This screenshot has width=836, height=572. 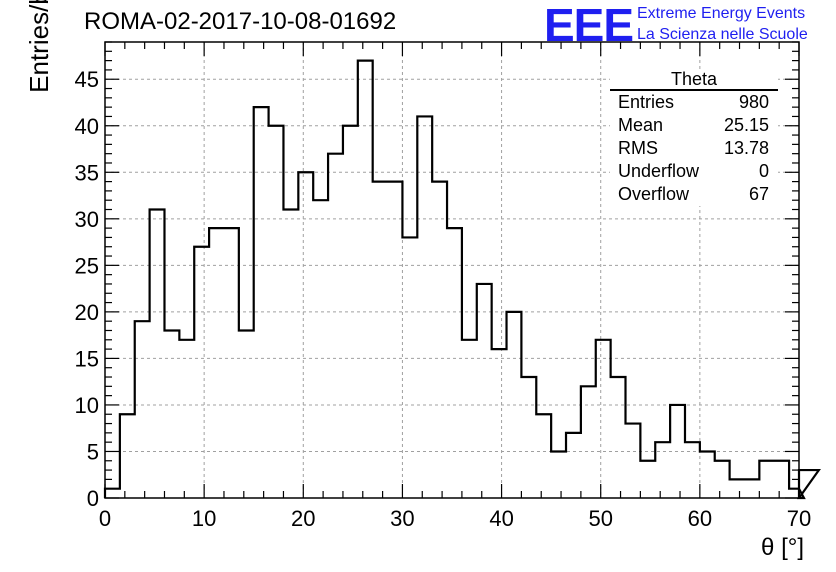 I want to click on logo-caption-line1: Extreme Energy Events, so click(x=721, y=13).